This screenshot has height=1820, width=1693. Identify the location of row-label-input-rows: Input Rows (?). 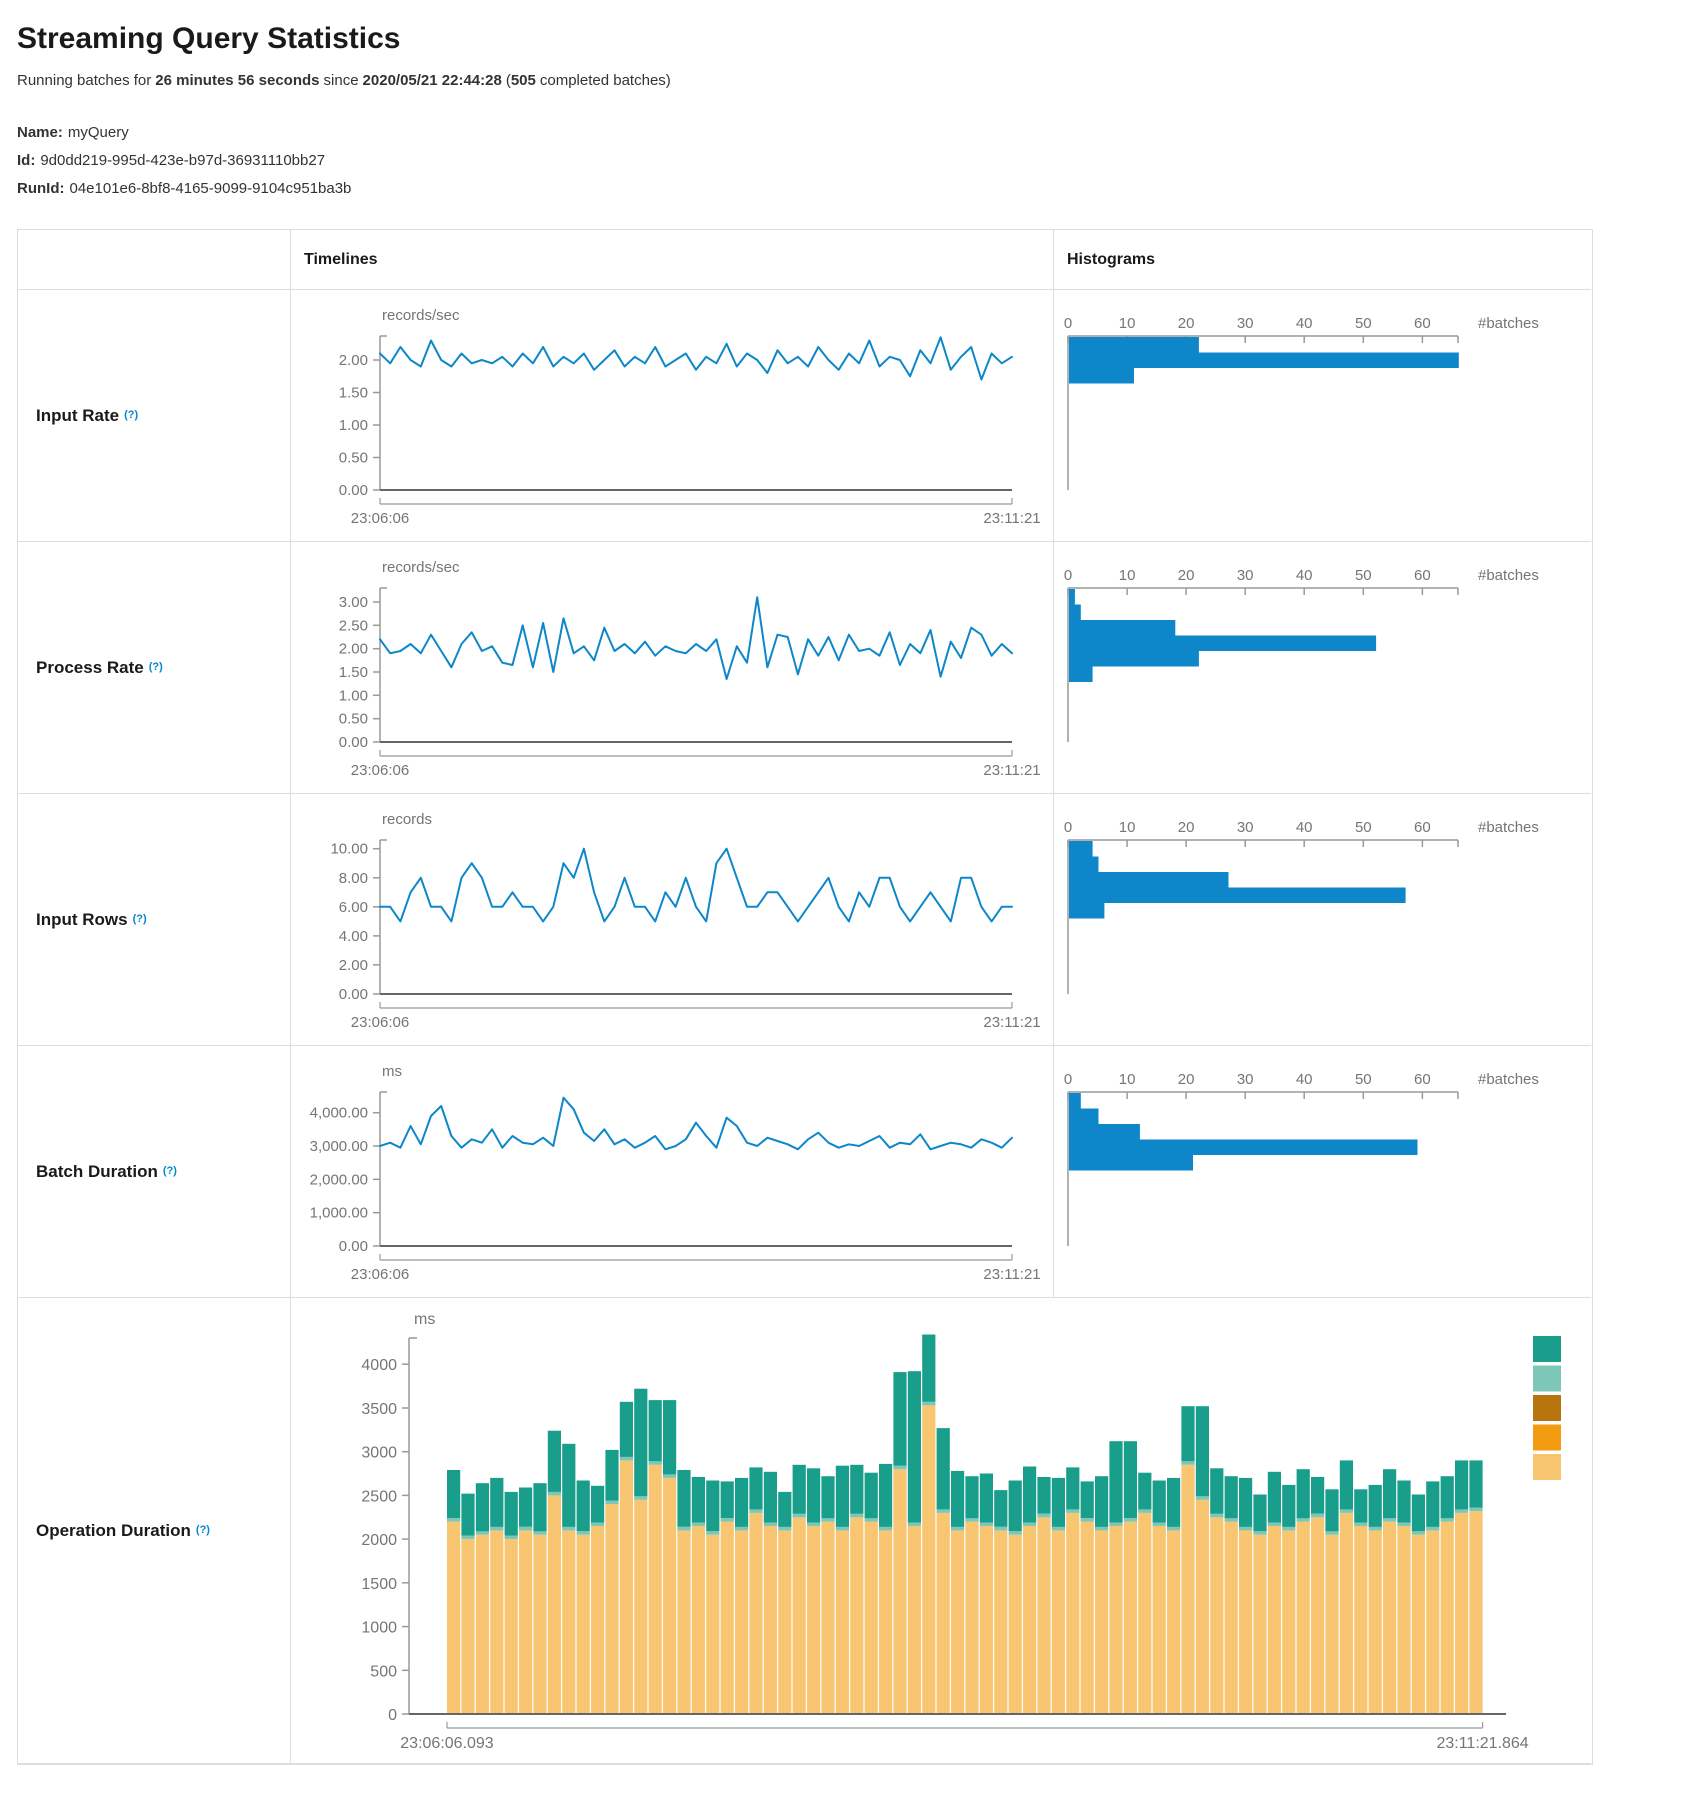
(154, 920).